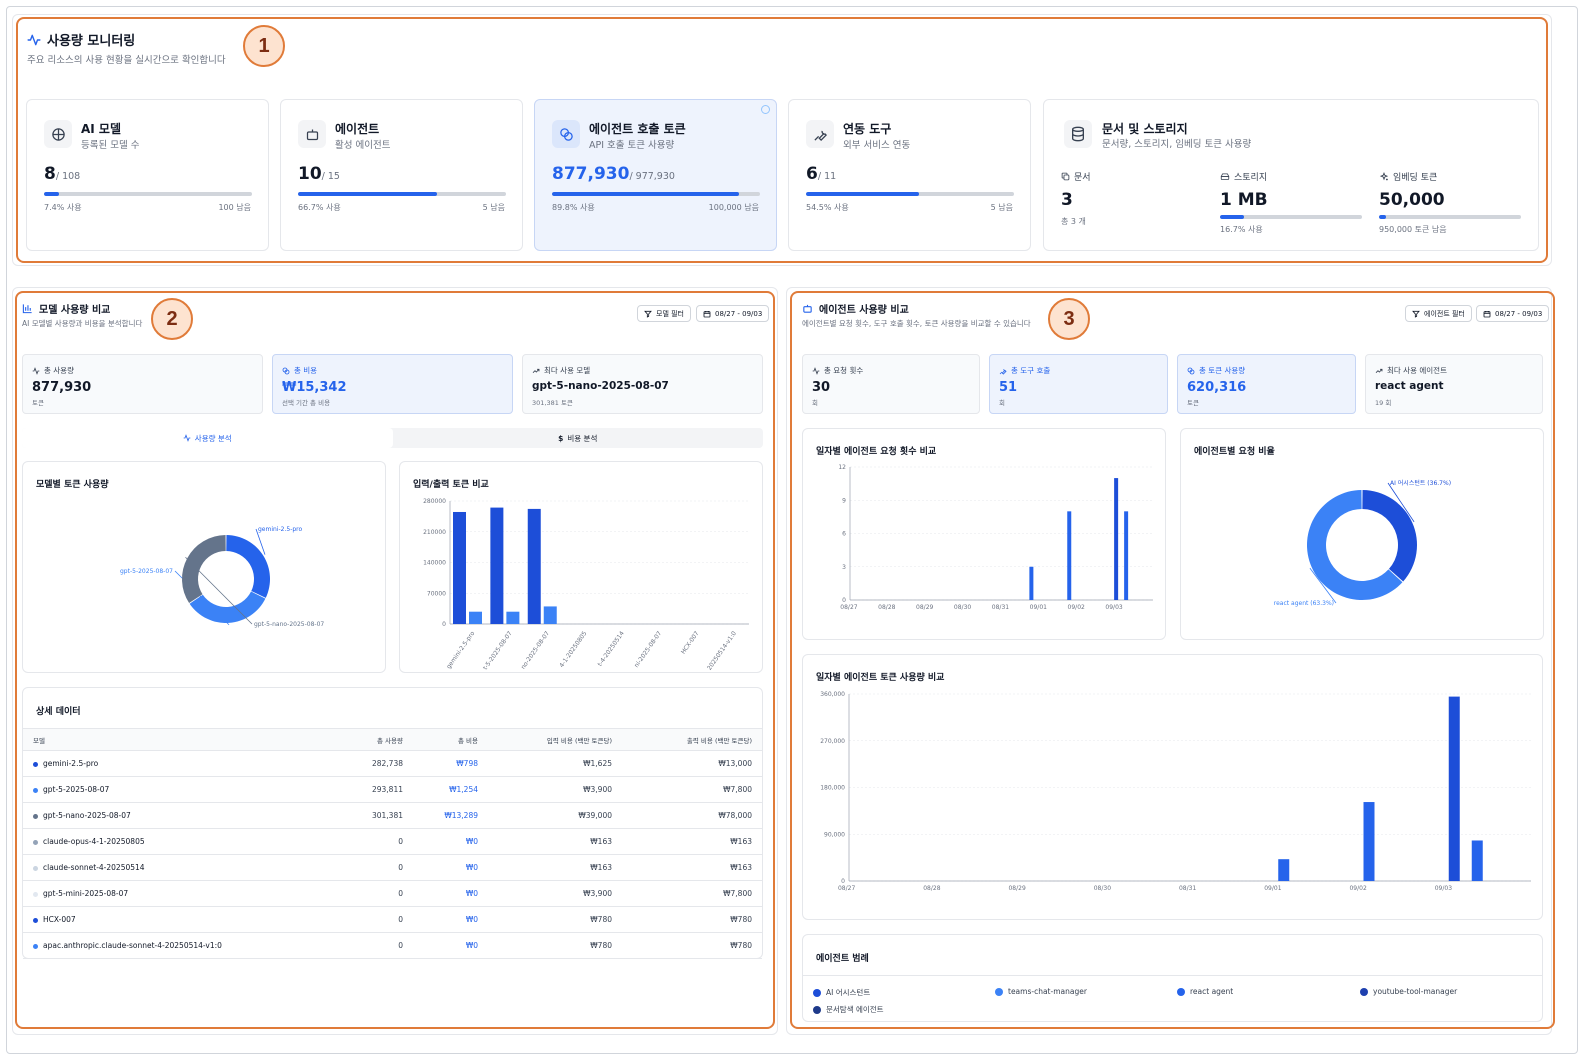 The height and width of the screenshot is (1060, 1584). What do you see at coordinates (91, 41) in the screenshot?
I see `monitor-title: 사용량 모니터링` at bounding box center [91, 41].